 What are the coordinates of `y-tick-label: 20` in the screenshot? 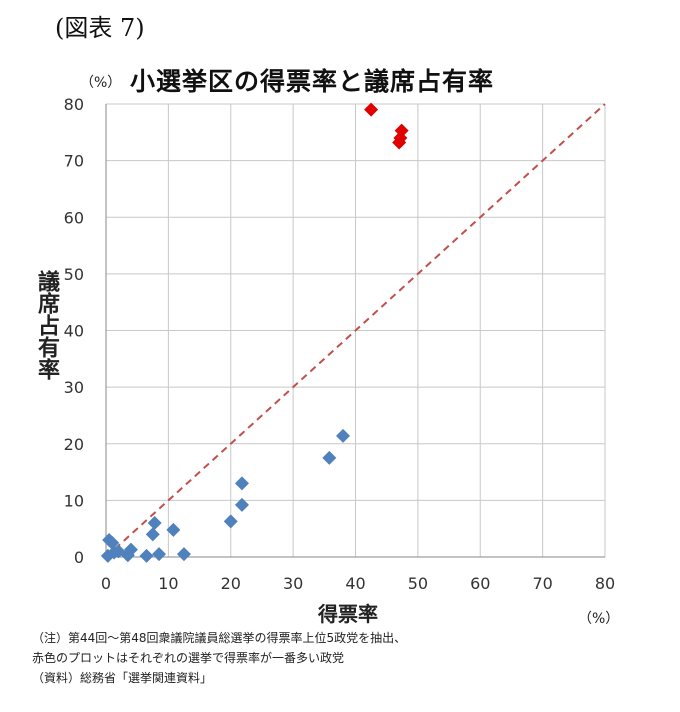 It's located at (74, 444).